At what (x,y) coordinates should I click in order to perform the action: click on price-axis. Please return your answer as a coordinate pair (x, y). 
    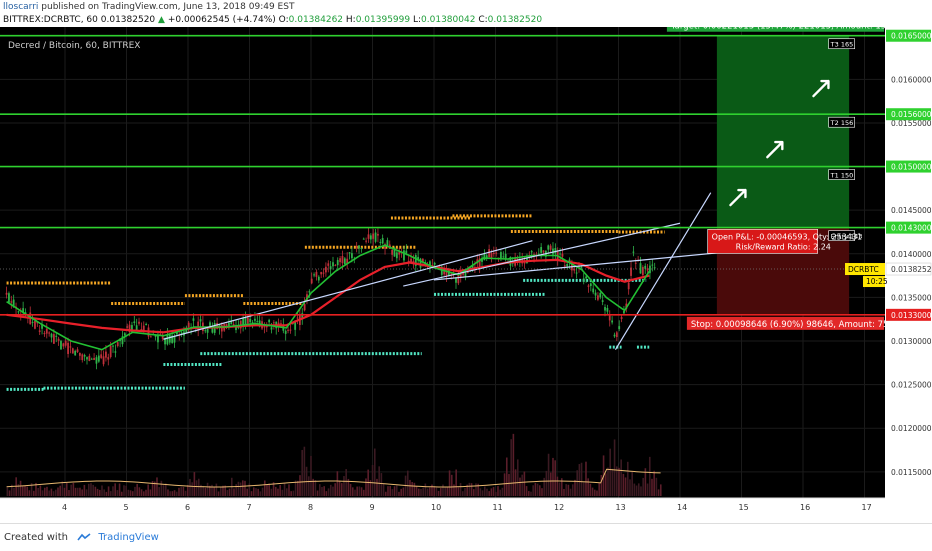
    Looking at the image, I should click on (908, 262).